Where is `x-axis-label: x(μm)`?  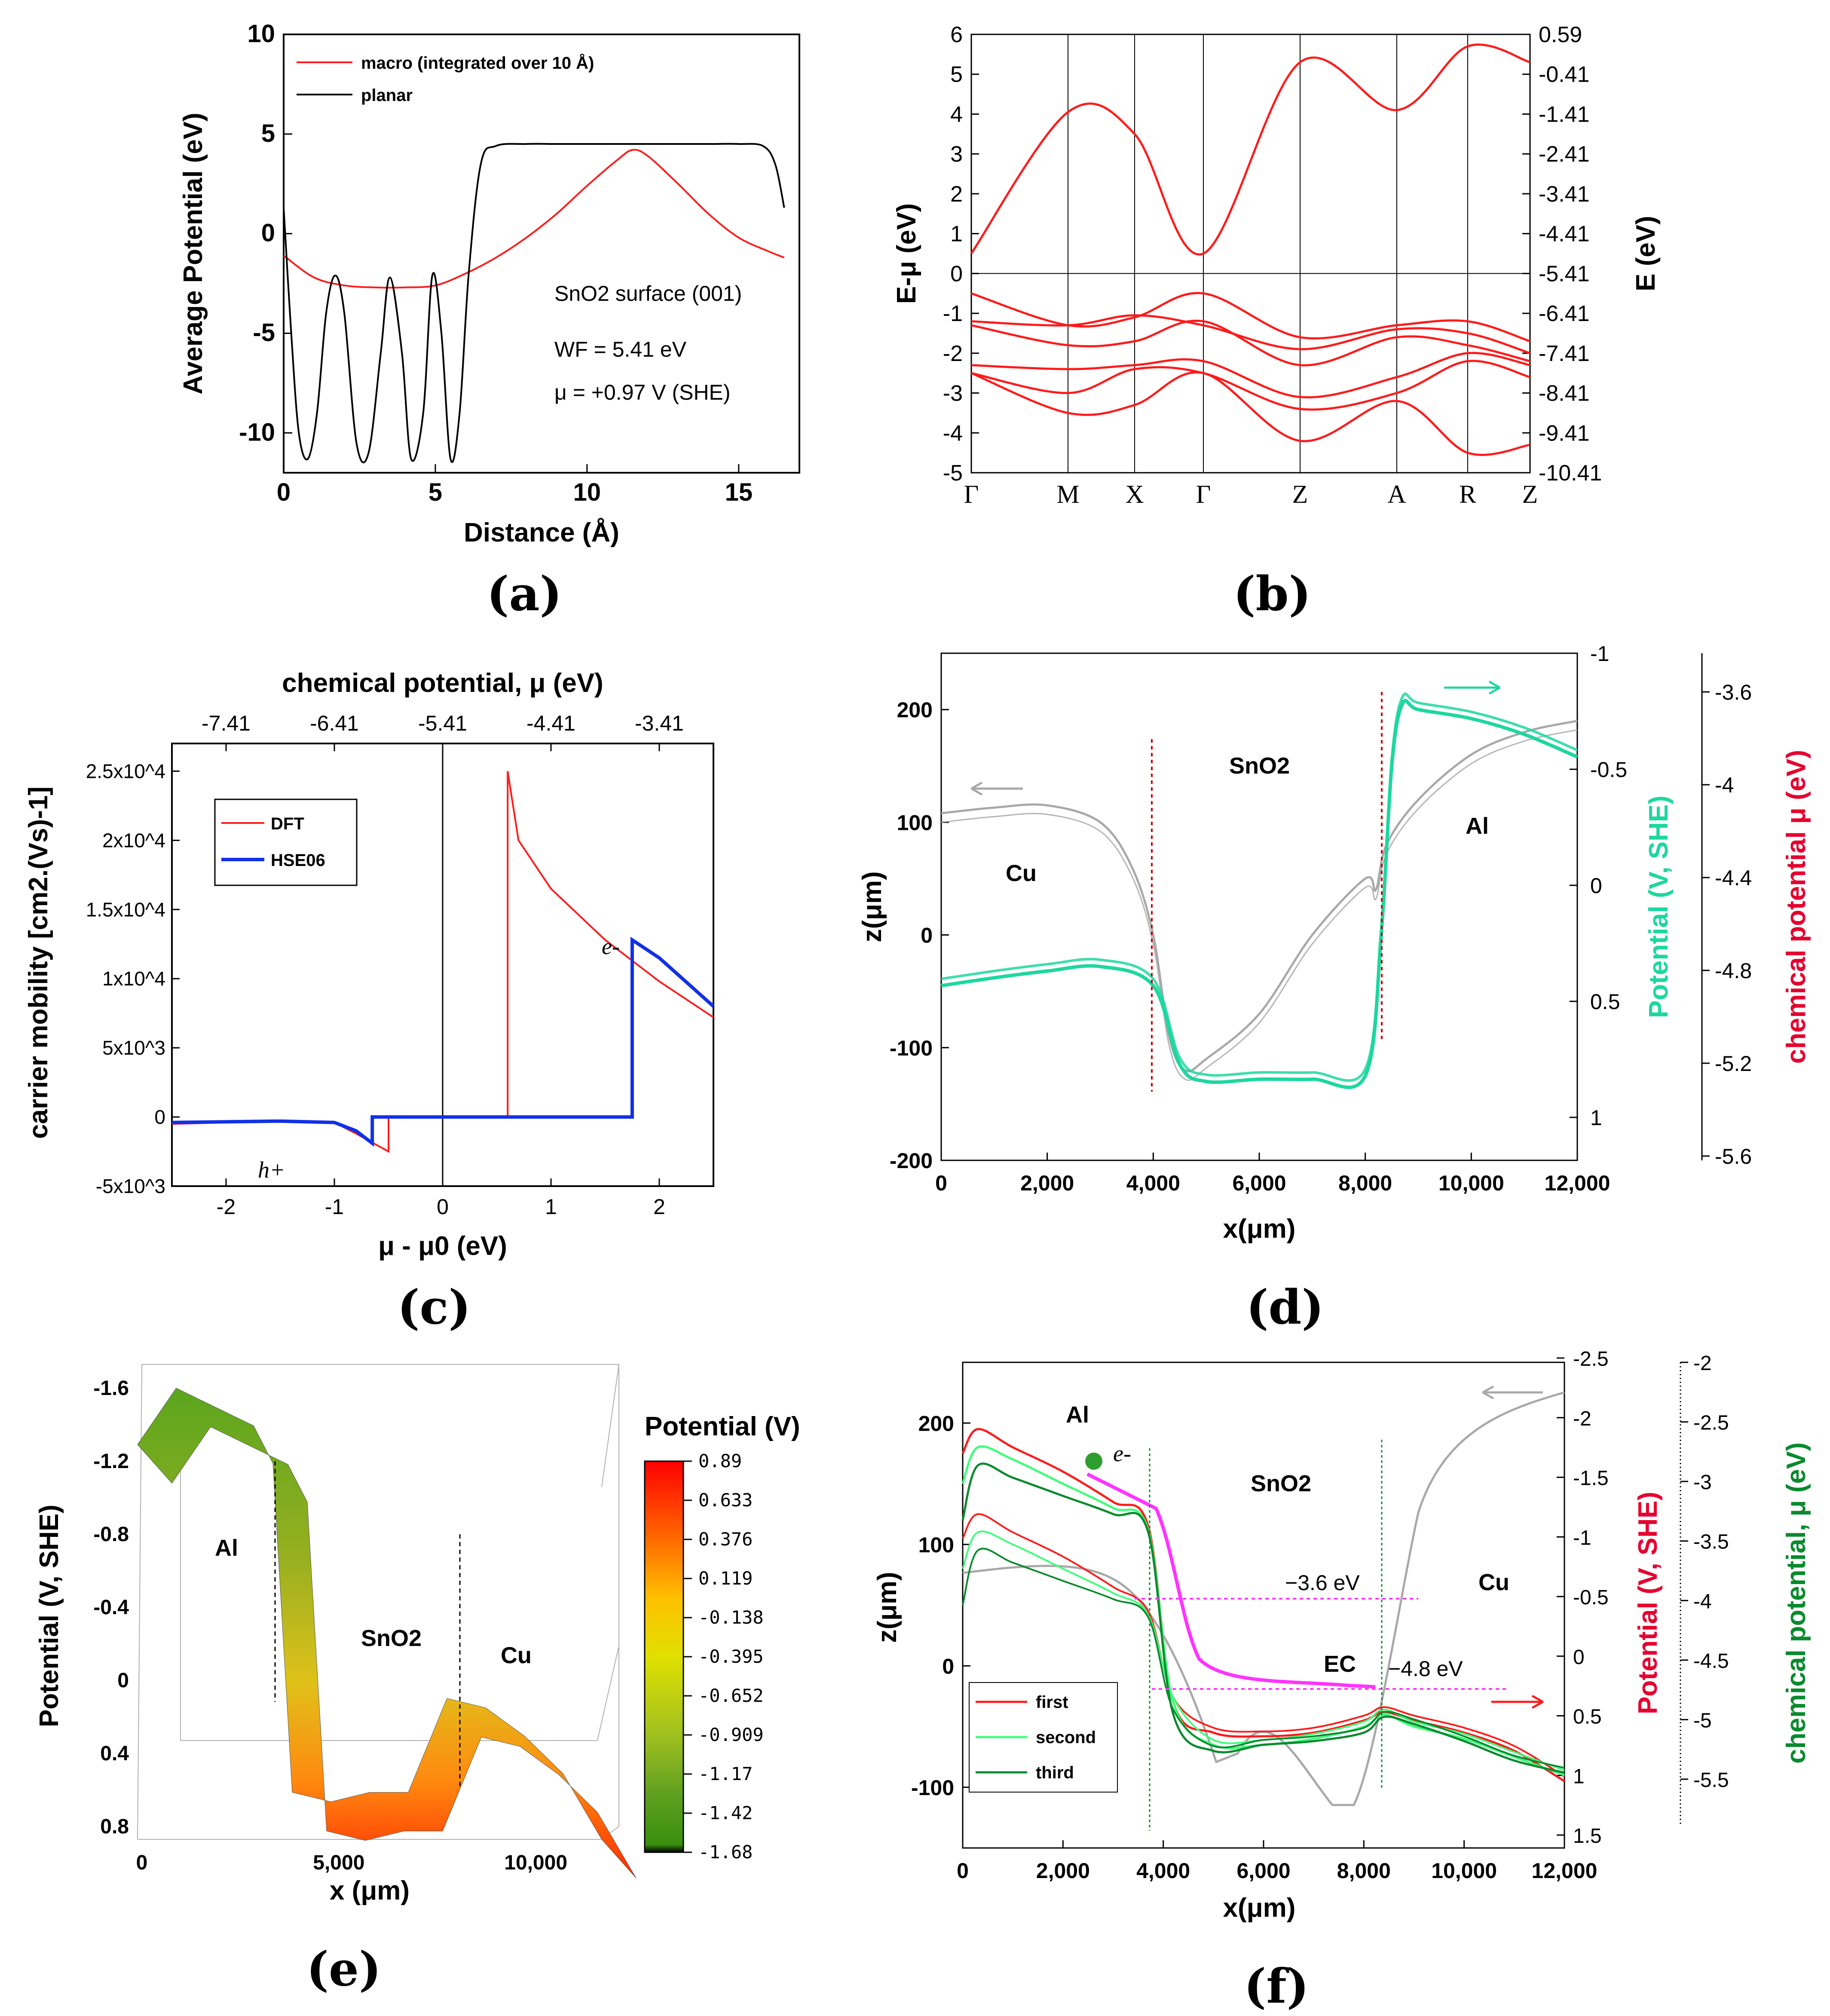 x-axis-label: x(μm) is located at coordinates (1259, 1229).